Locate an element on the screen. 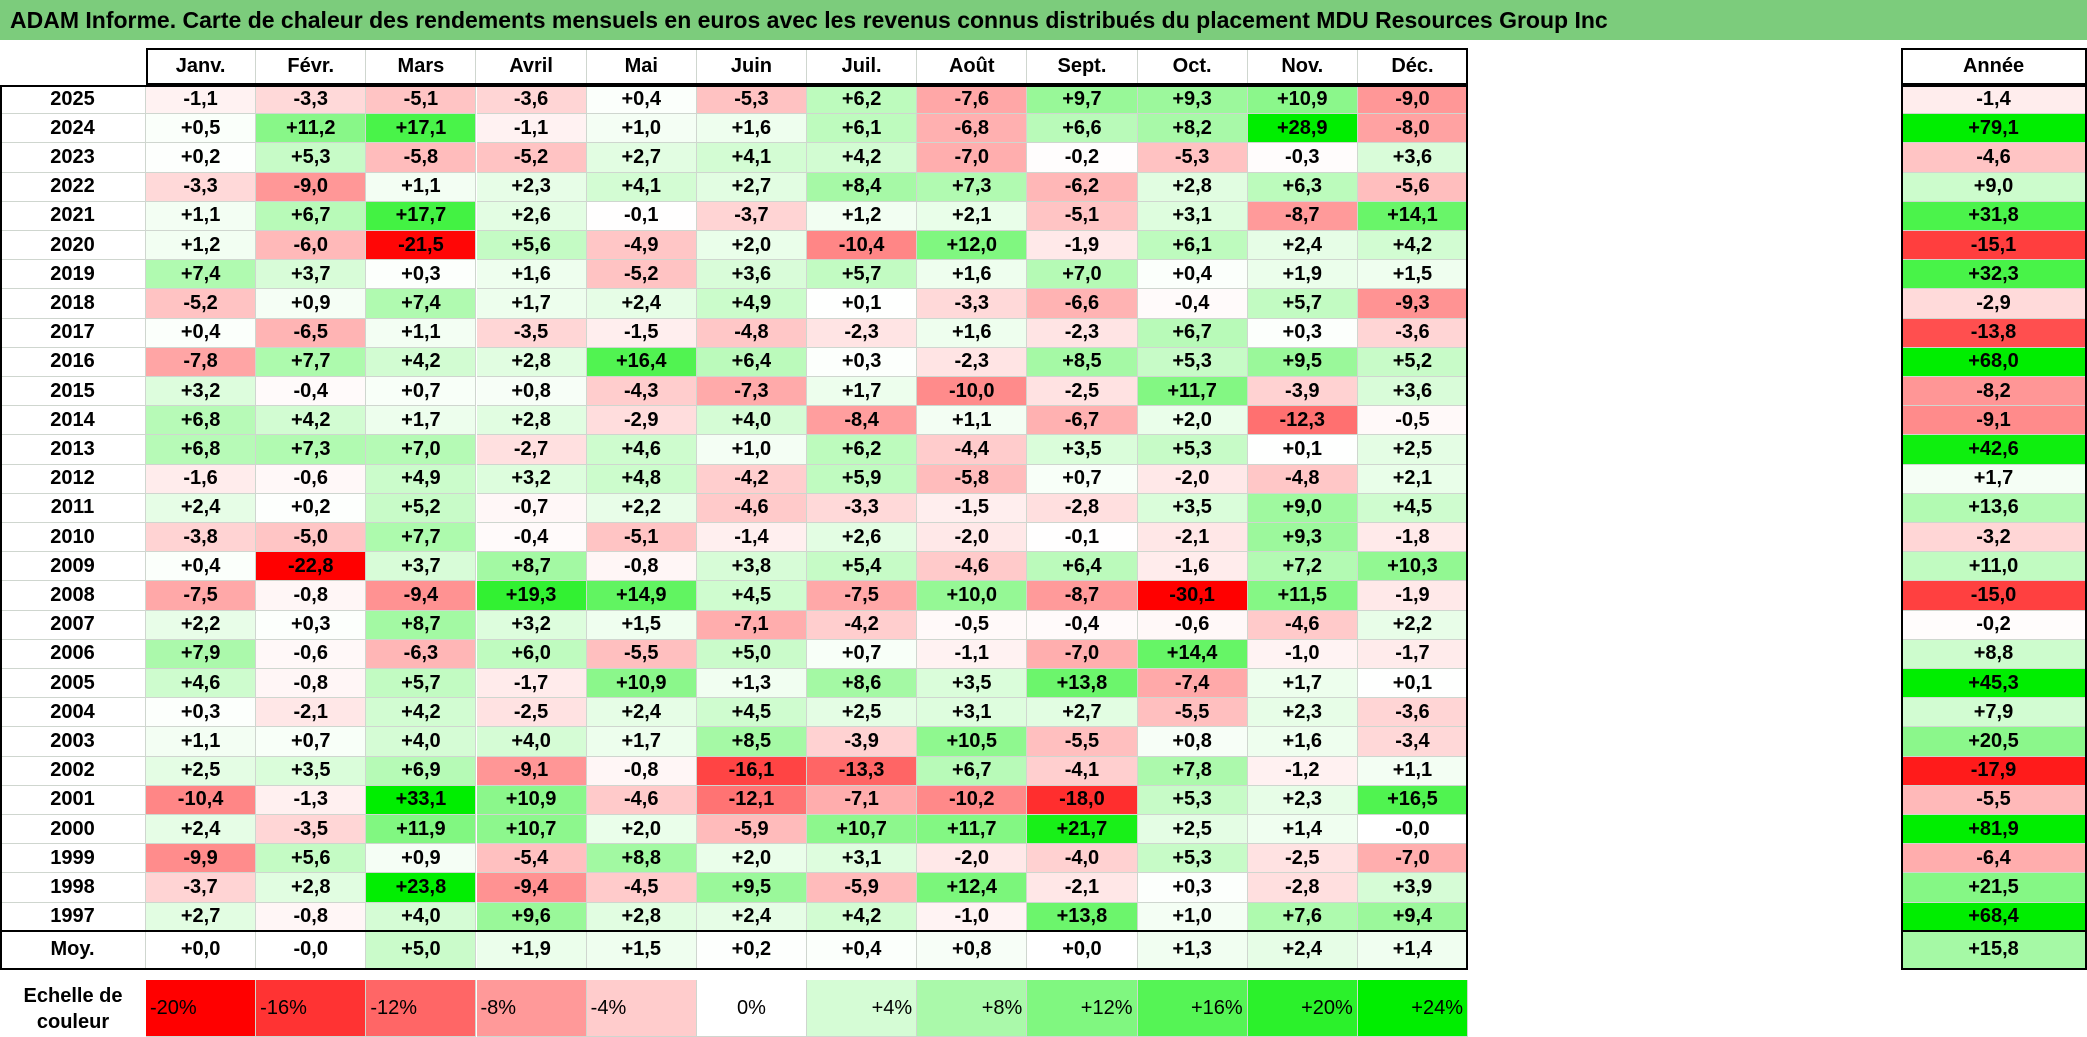  heatmap-cell: +5,9 is located at coordinates (862, 479).